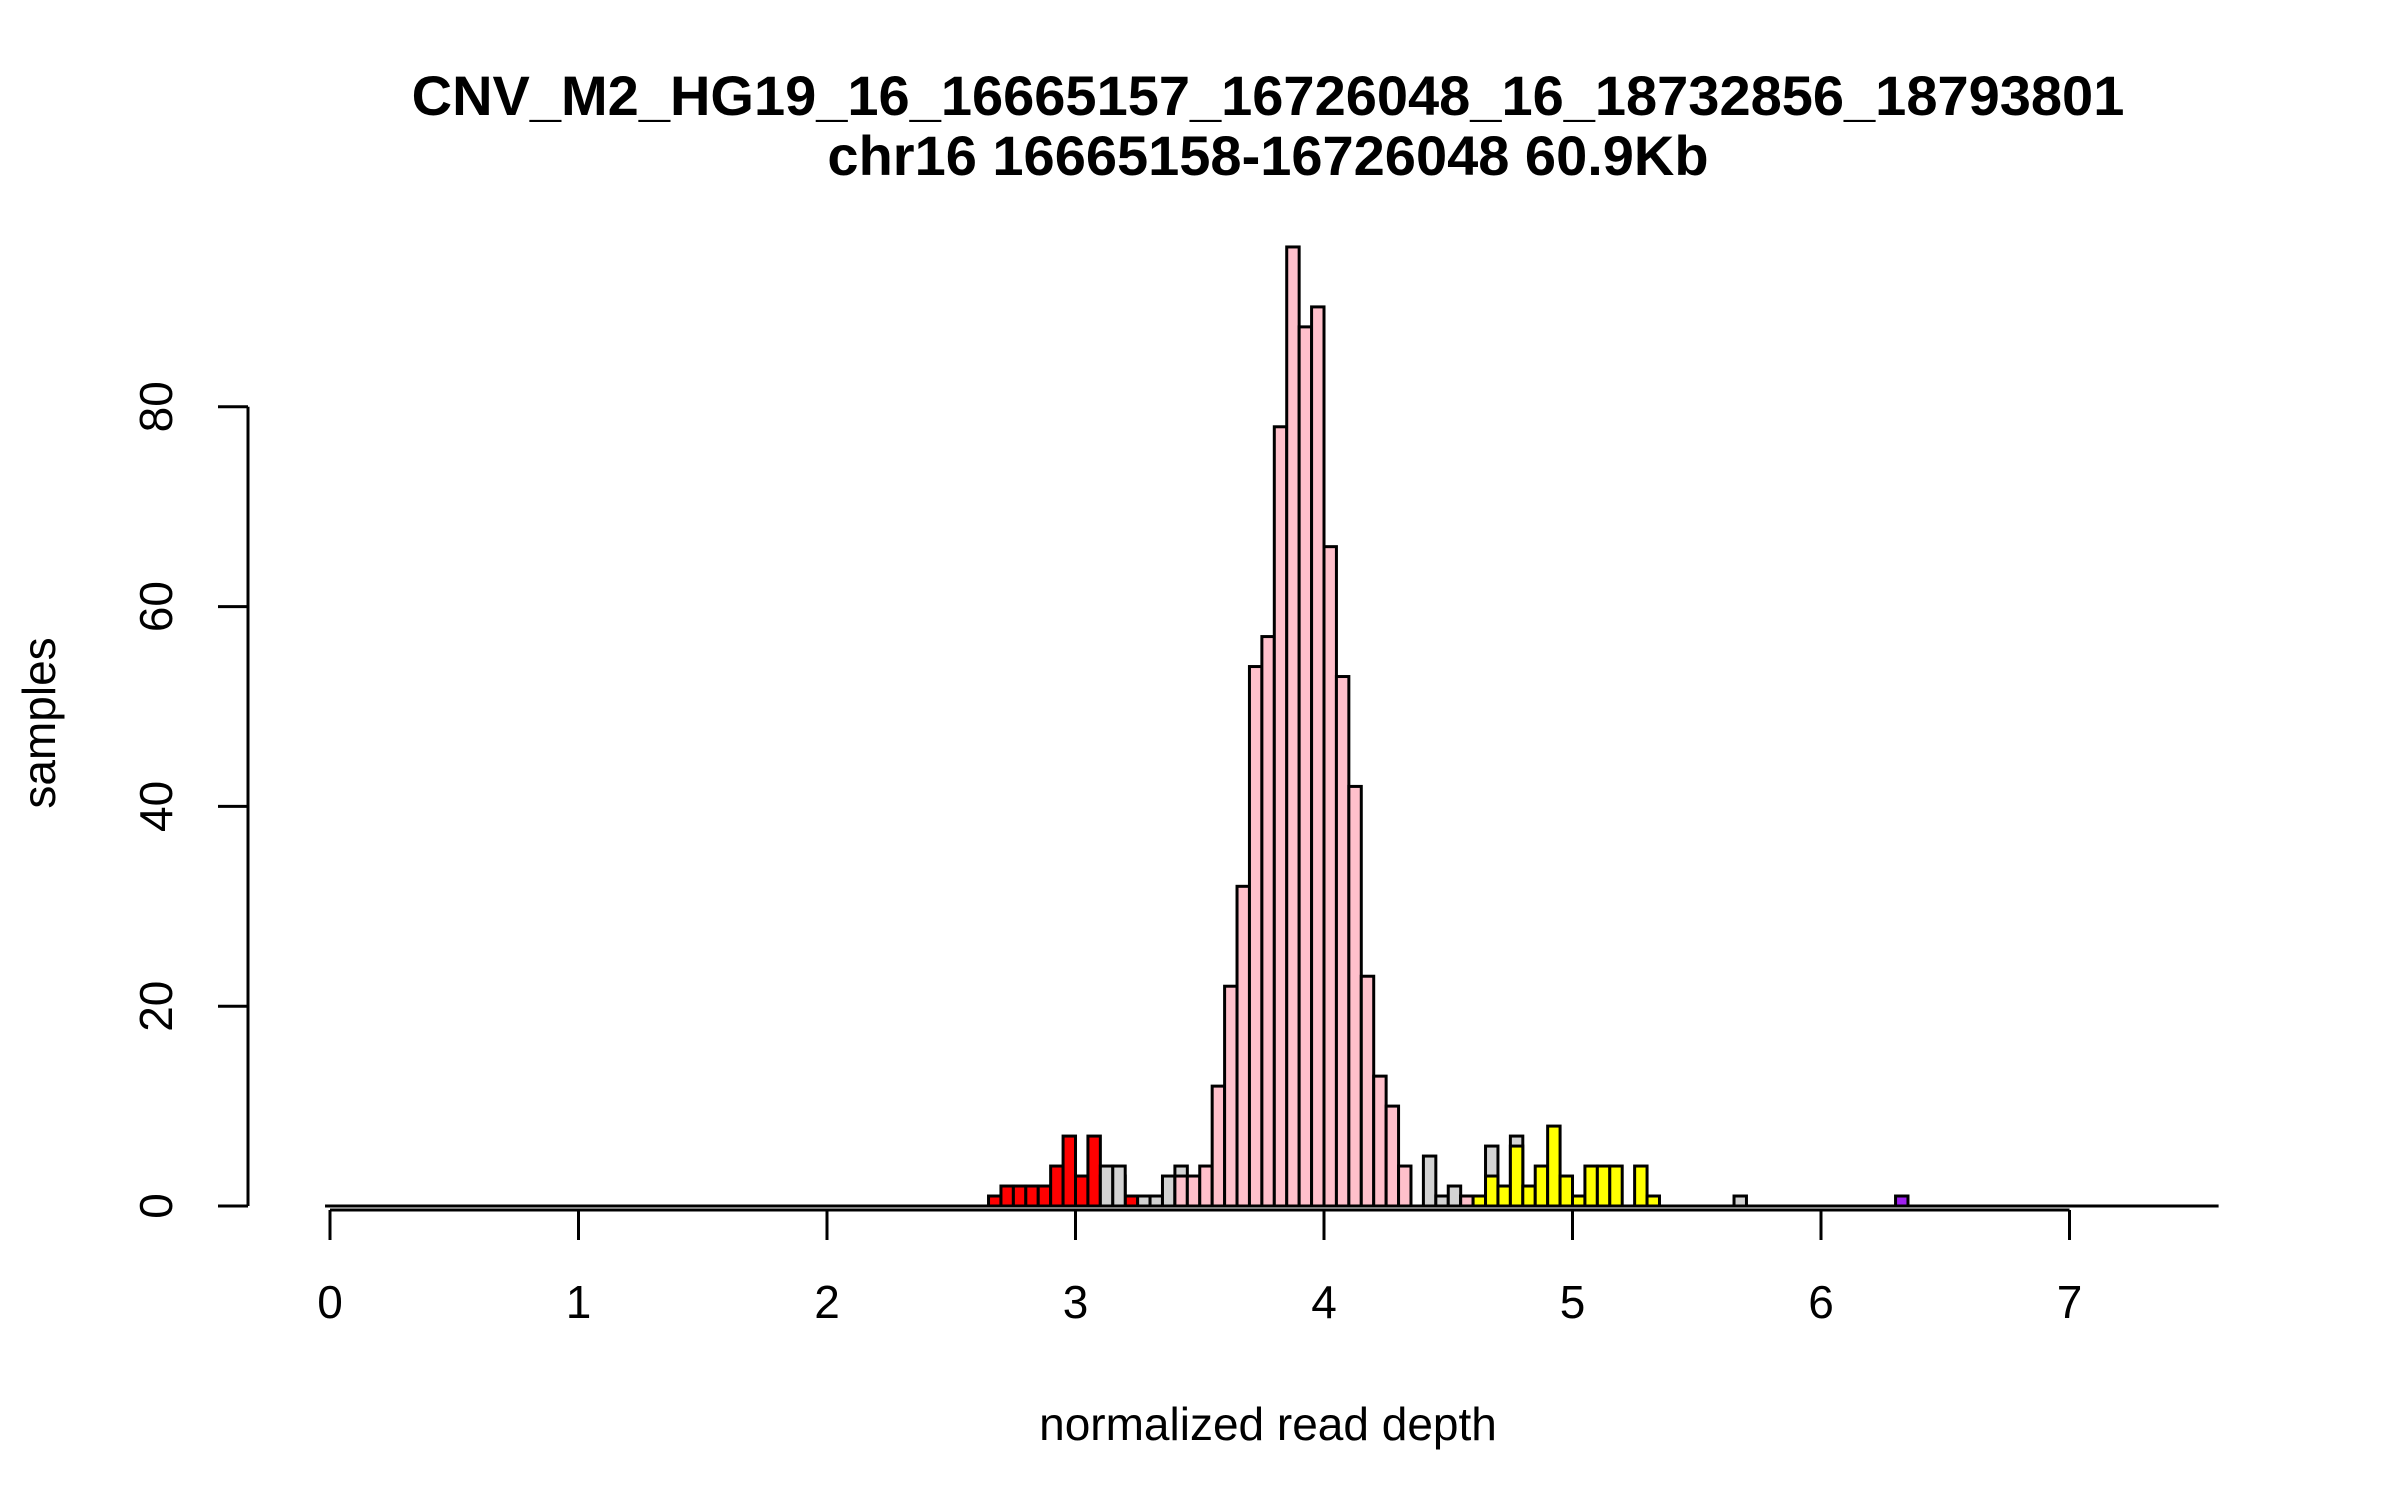  What do you see at coordinates (1573, 1302) in the screenshot?
I see `x-tick-label: 5` at bounding box center [1573, 1302].